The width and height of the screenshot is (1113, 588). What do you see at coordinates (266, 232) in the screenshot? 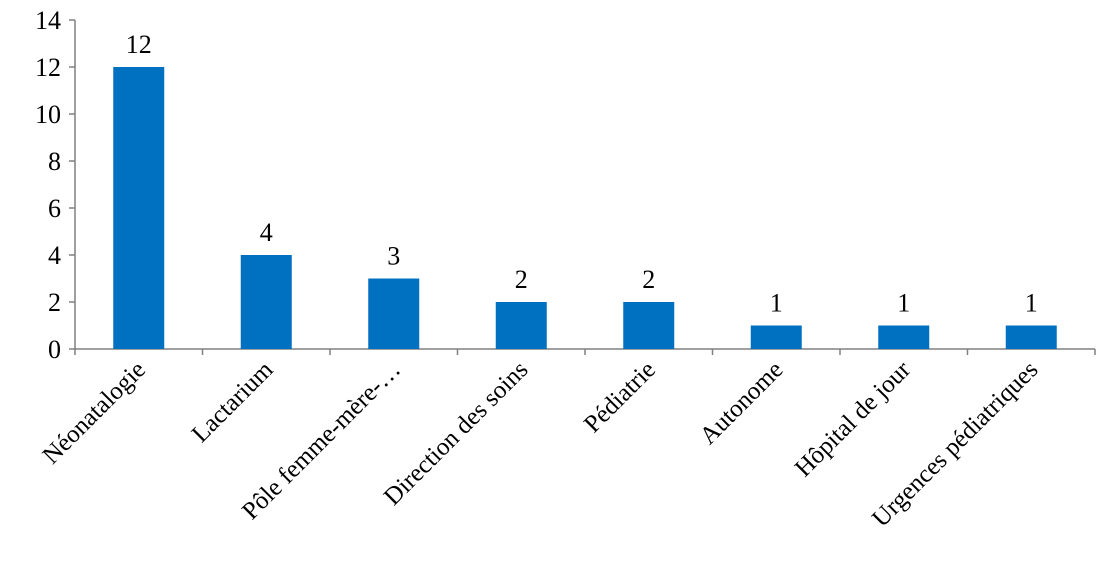
I see `data-label: 4` at bounding box center [266, 232].